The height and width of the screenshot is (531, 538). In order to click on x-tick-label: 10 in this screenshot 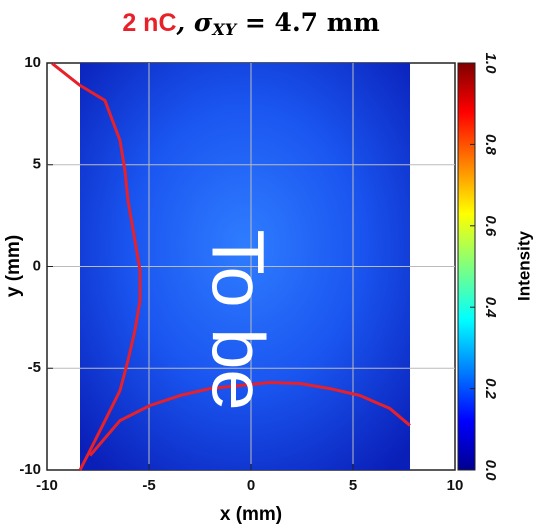, I will do `click(455, 485)`.